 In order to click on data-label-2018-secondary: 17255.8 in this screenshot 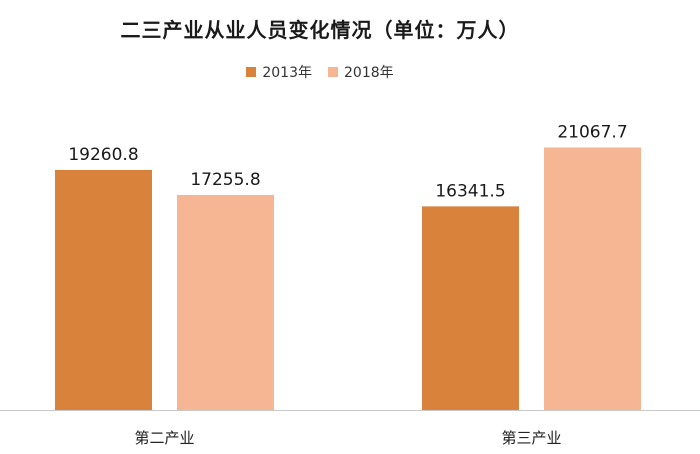, I will do `click(225, 180)`.